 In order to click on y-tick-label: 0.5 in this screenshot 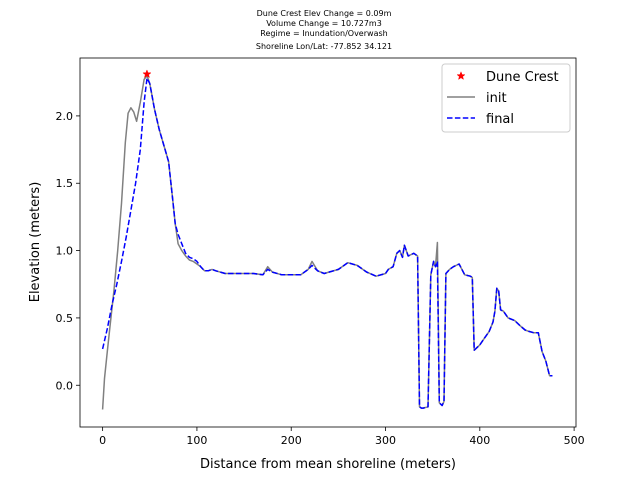, I will do `click(65, 318)`.